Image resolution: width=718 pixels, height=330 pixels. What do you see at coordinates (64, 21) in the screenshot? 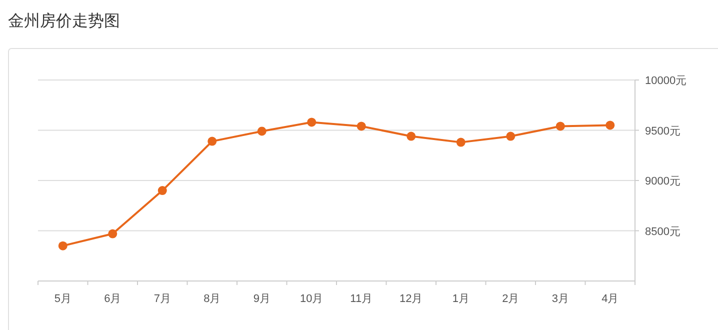
I see `chart-title: 金州房价走势图` at bounding box center [64, 21].